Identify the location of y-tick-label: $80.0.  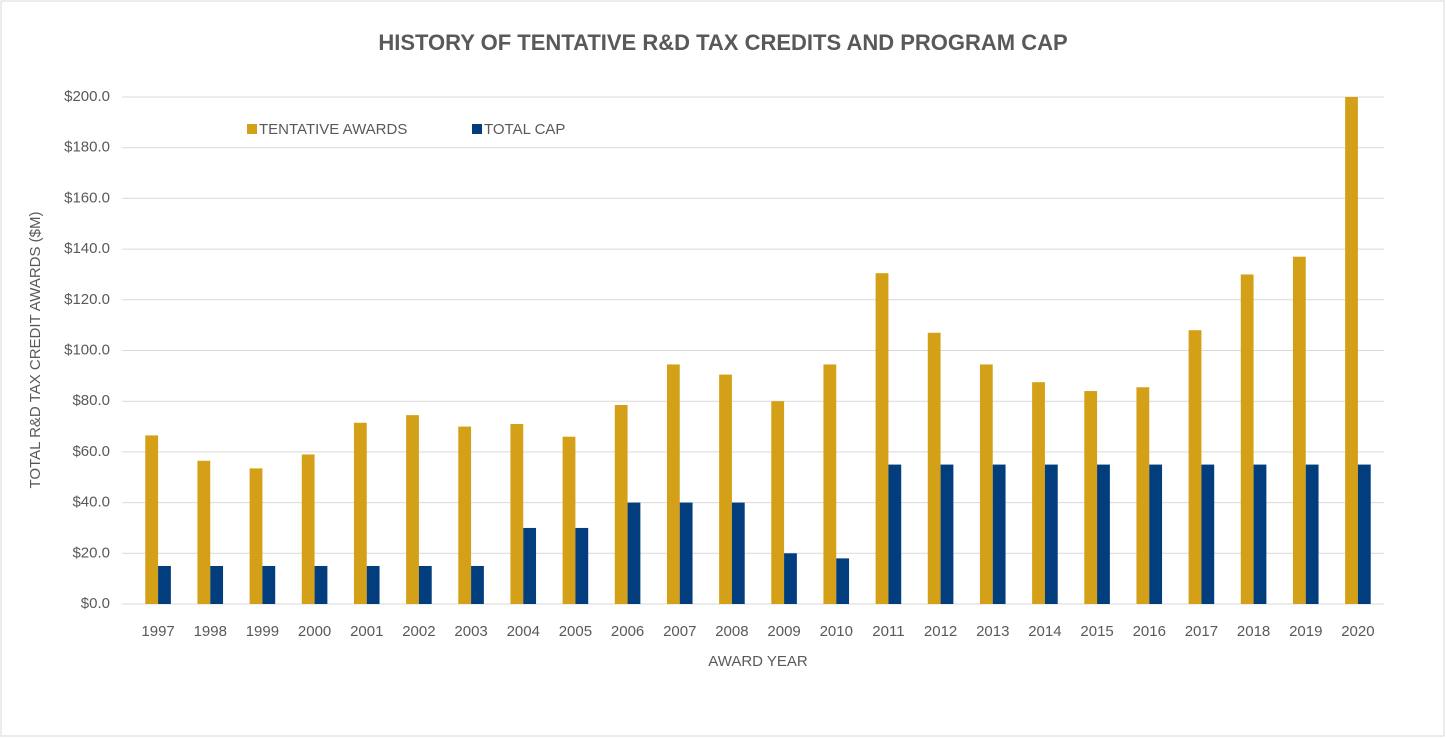
(91, 400).